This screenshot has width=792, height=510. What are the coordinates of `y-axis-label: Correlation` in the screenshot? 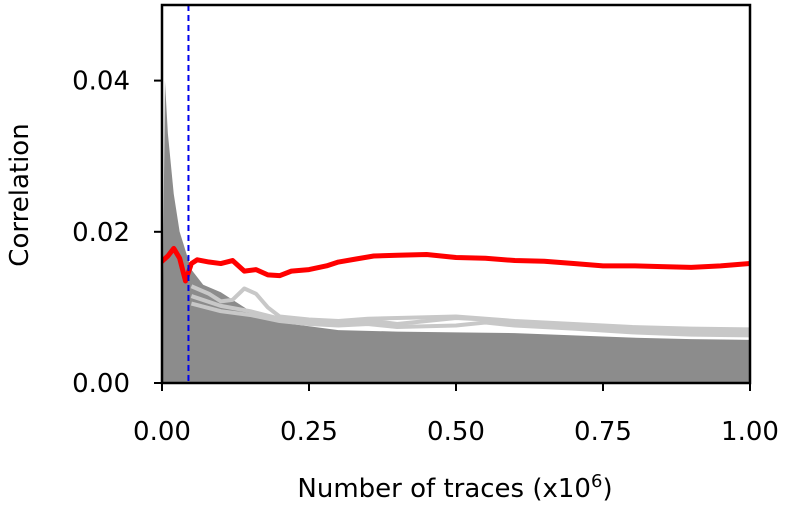 It's located at (20, 194).